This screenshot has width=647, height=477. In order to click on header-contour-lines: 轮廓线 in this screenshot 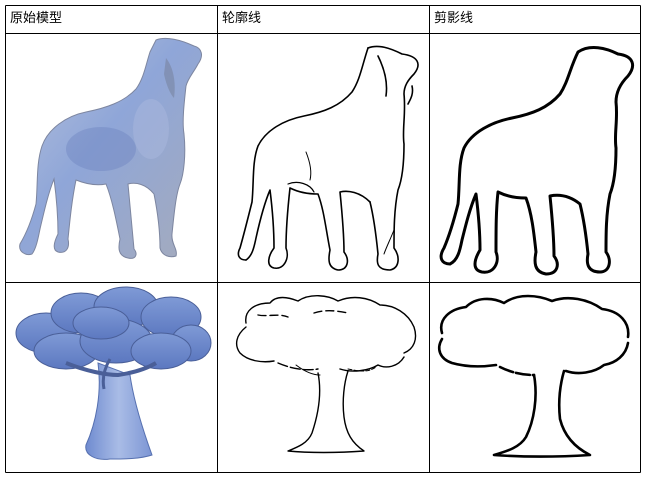, I will do `click(242, 18)`.